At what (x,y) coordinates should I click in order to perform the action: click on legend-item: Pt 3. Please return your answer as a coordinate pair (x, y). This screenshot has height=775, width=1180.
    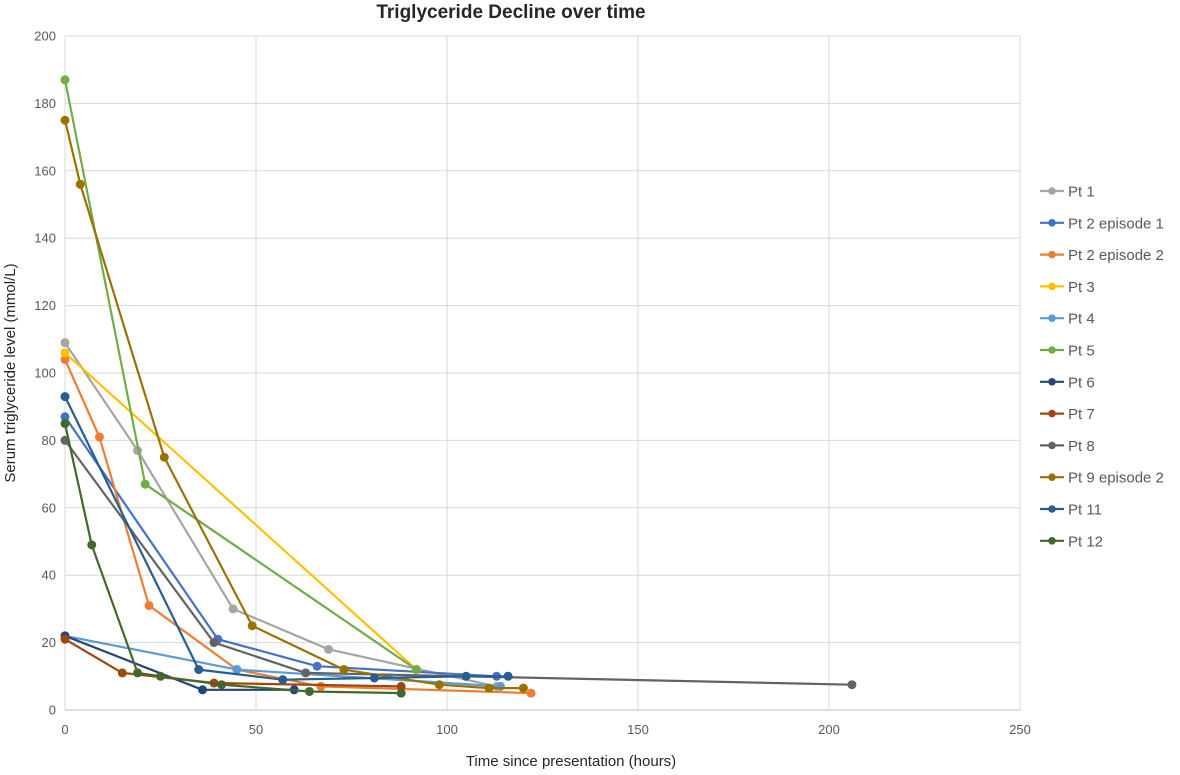
    Looking at the image, I should click on (1067, 287).